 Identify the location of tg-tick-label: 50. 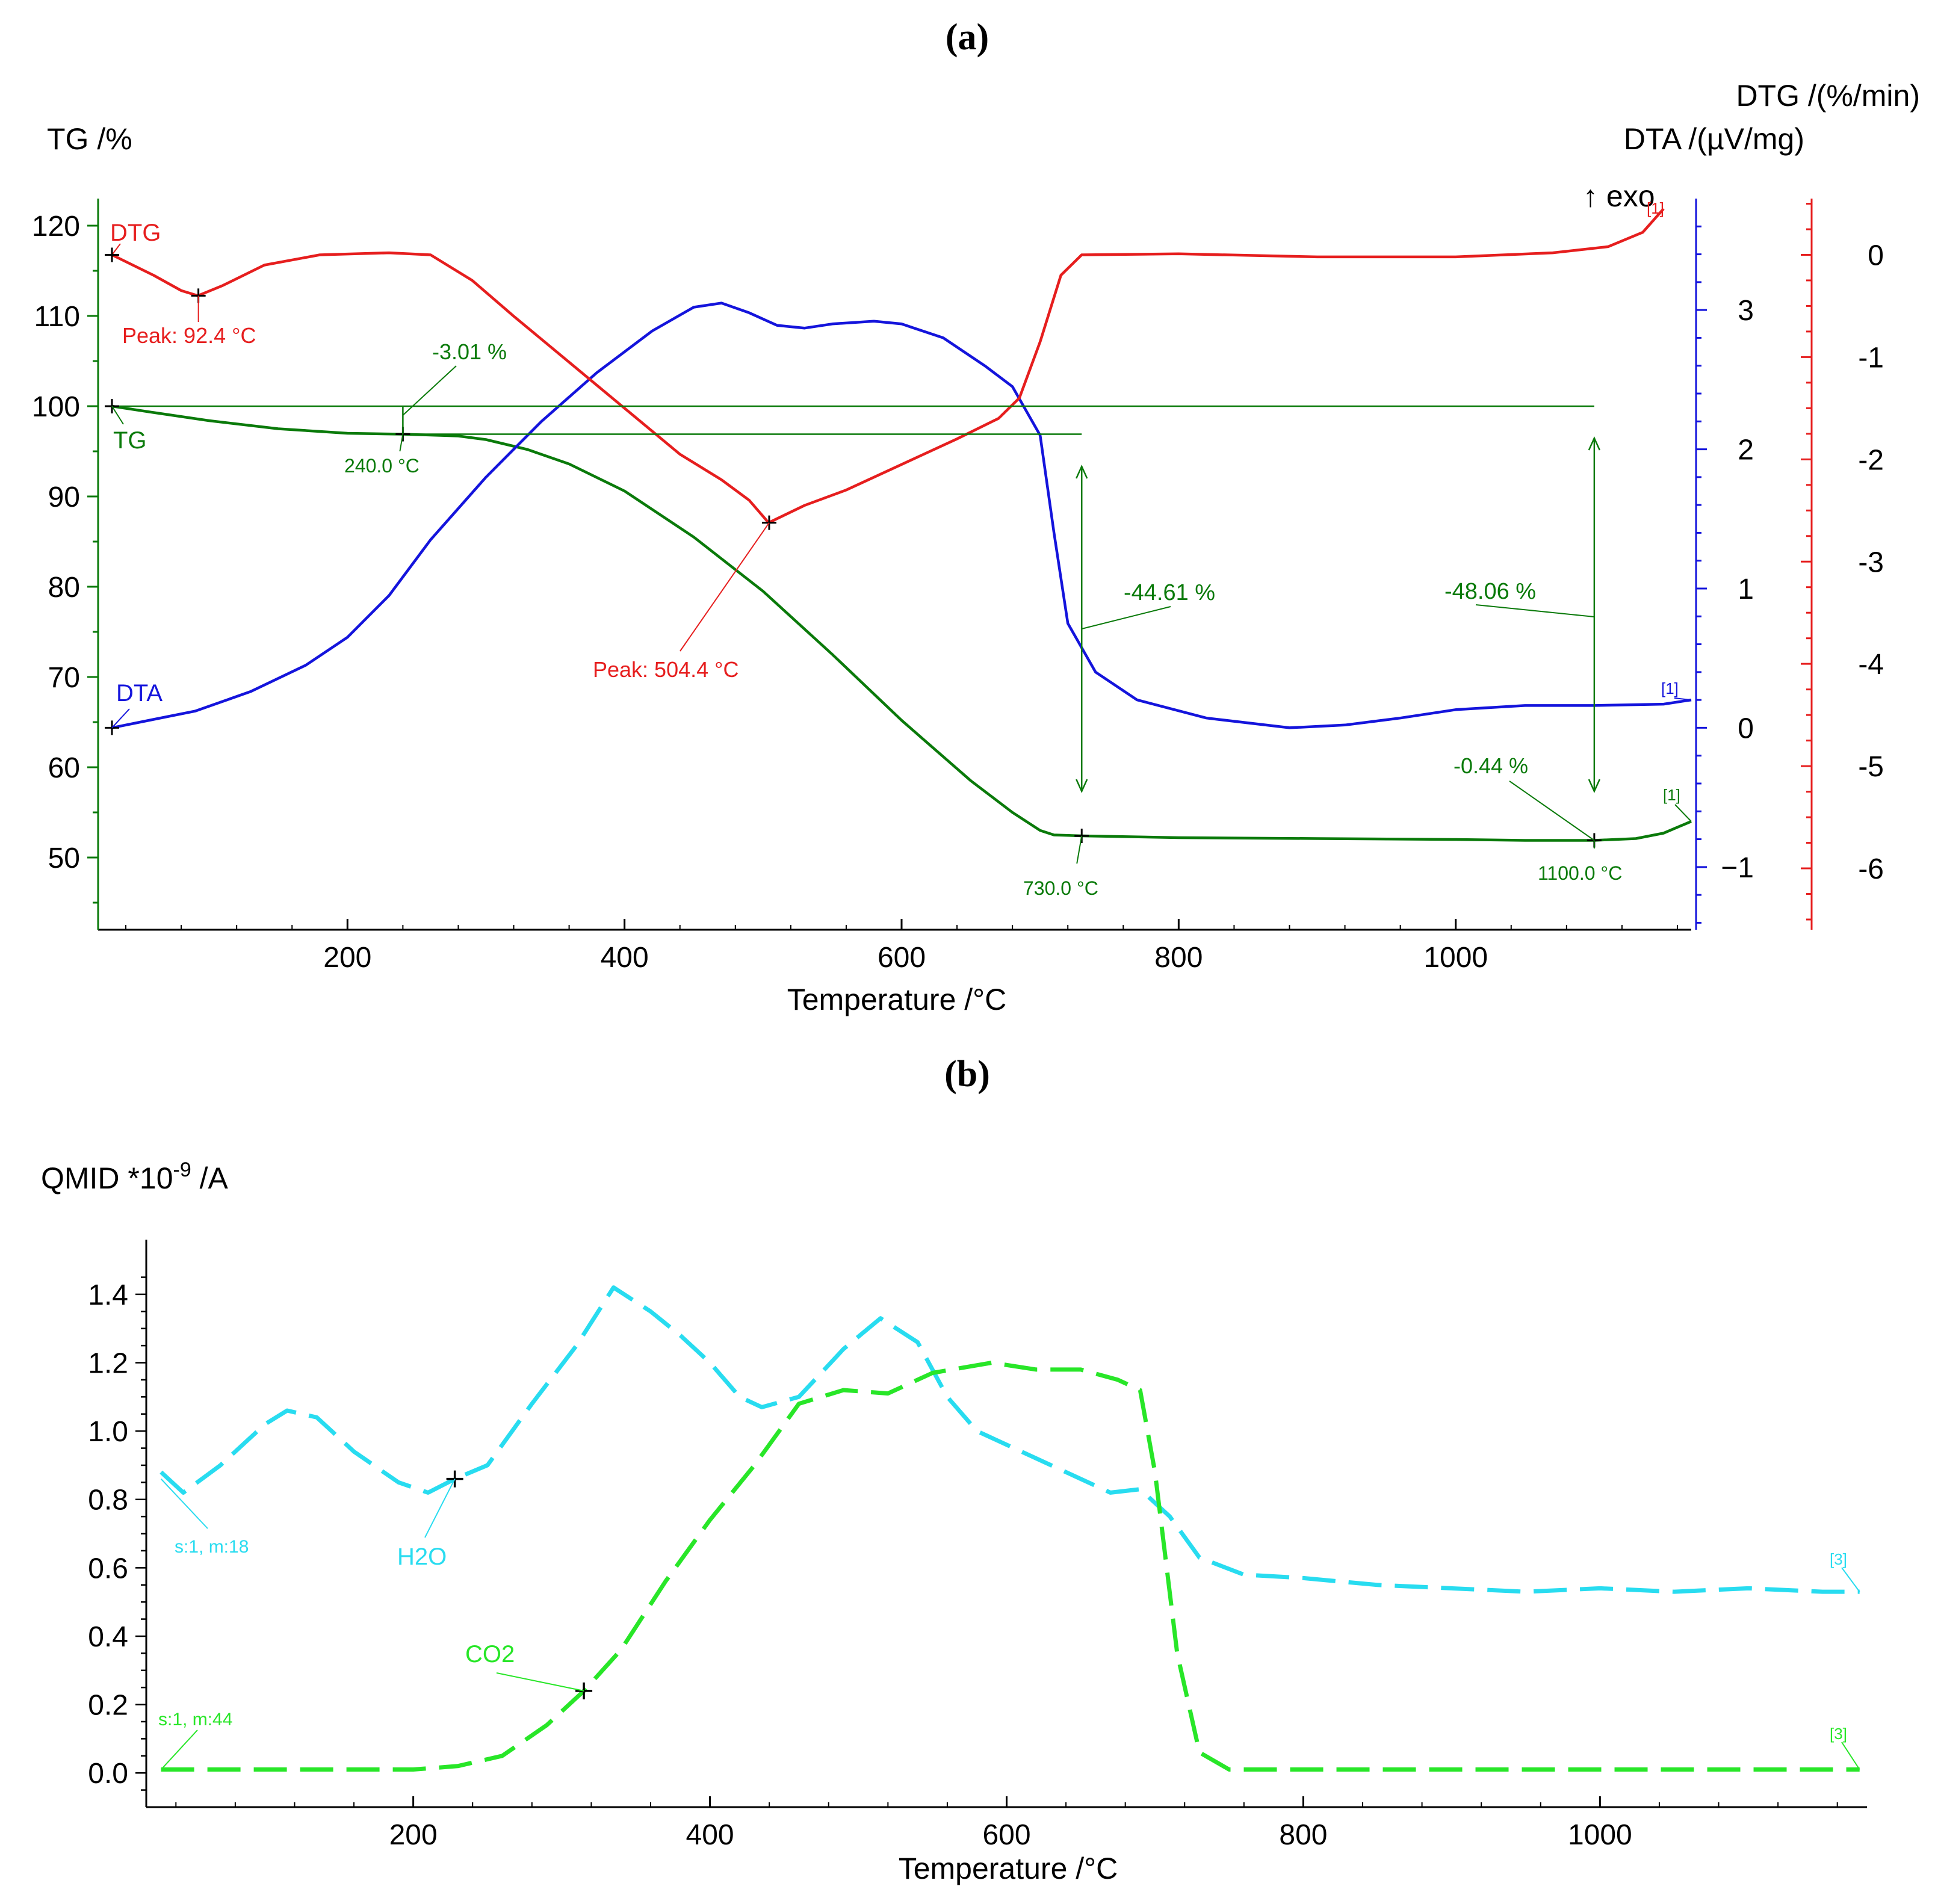
(64, 858).